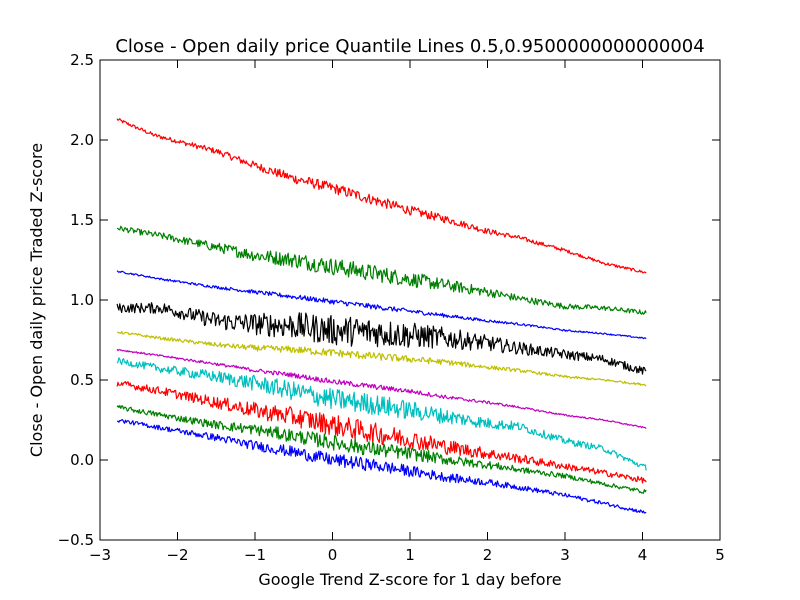  Describe the element at coordinates (333, 555) in the screenshot. I see `x-tick-label: 0` at that location.